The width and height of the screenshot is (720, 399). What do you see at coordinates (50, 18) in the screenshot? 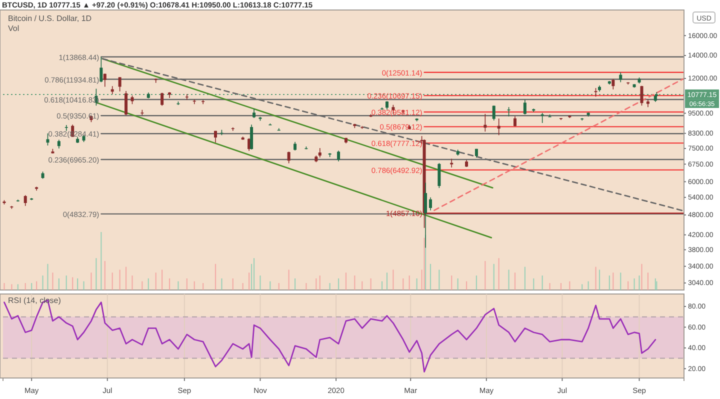
I see `text: Bitcoin / U.S. Dollar, 1D` at bounding box center [50, 18].